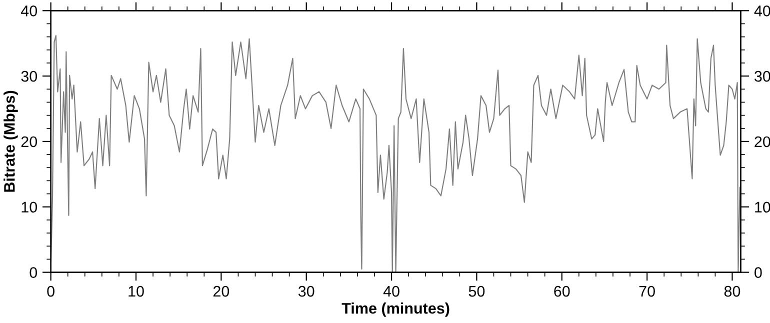 This screenshot has width=770, height=323. What do you see at coordinates (391, 291) in the screenshot?
I see `x-tick-label: 40` at bounding box center [391, 291].